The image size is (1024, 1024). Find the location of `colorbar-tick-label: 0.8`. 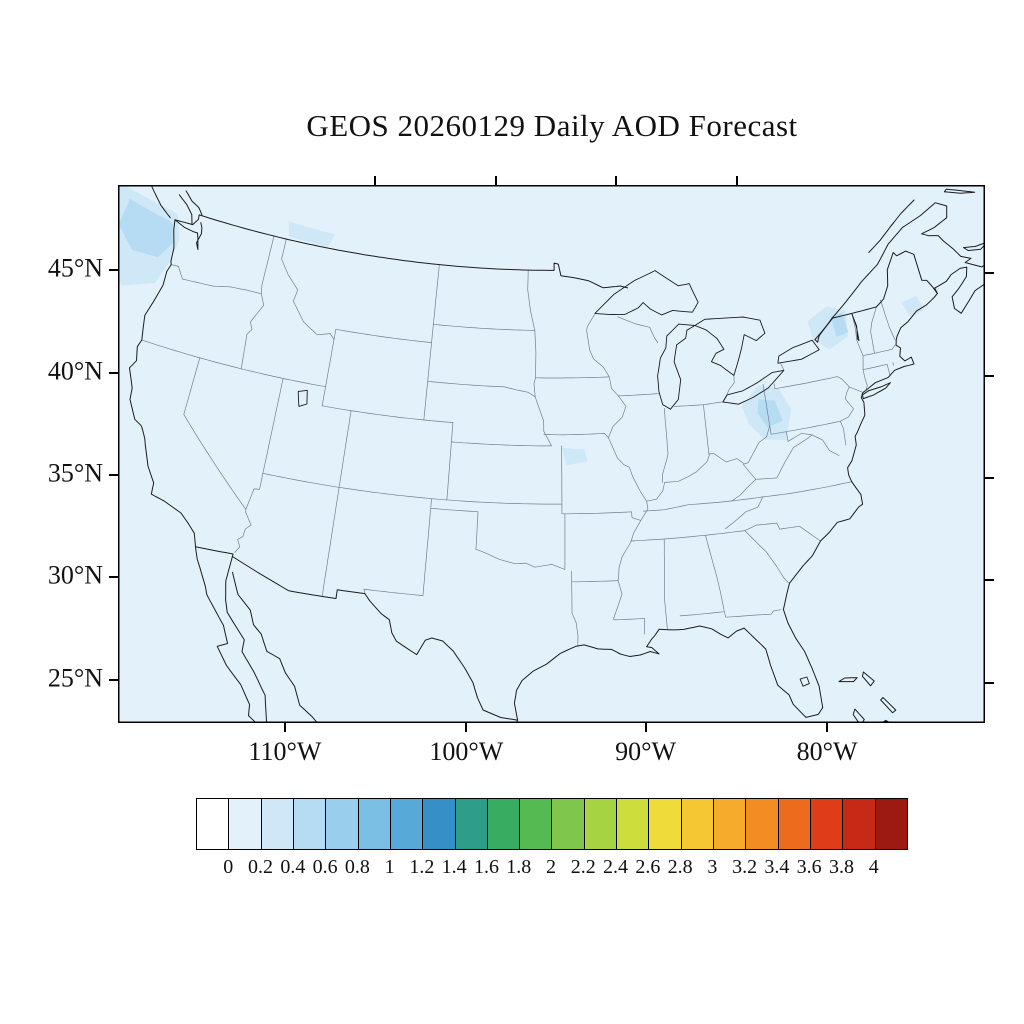

colorbar-tick-label: 0.8 is located at coordinates (357, 867).